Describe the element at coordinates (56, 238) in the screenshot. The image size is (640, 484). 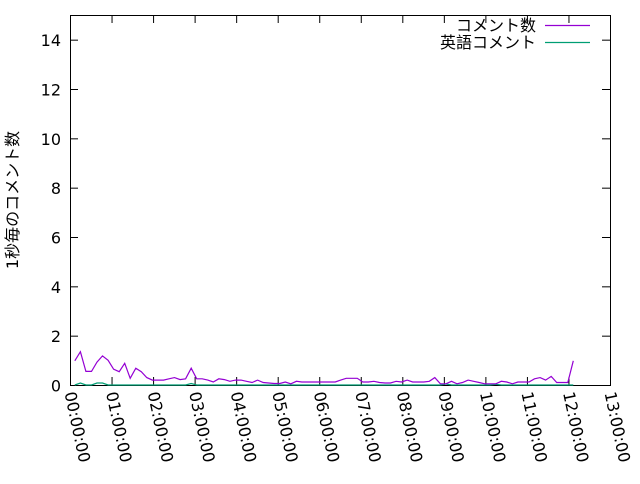
I see `y-tick-label: 6` at that location.